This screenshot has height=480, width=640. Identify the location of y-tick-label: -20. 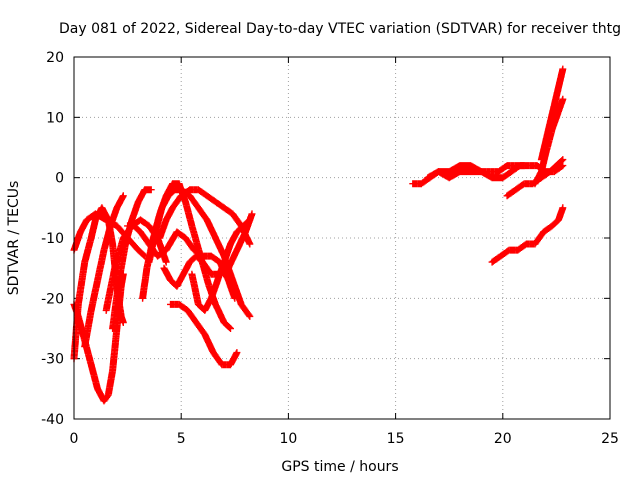
(52, 299).